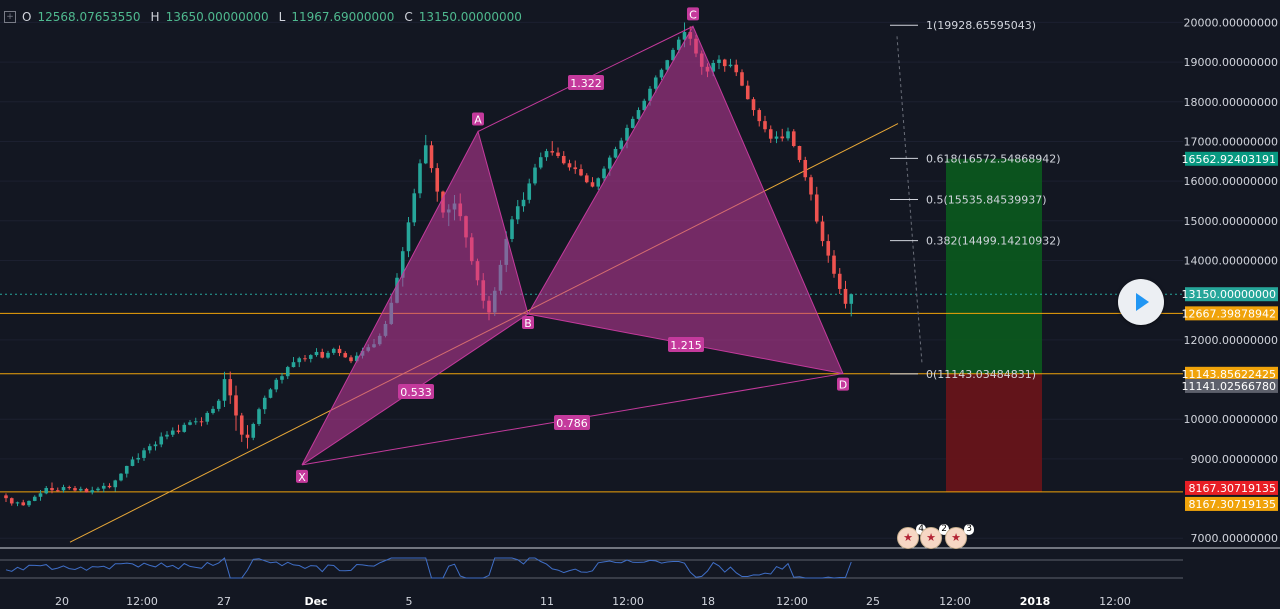 The height and width of the screenshot is (609, 1280). What do you see at coordinates (217, 17) in the screenshot?
I see `high-value: 13650.00000000` at bounding box center [217, 17].